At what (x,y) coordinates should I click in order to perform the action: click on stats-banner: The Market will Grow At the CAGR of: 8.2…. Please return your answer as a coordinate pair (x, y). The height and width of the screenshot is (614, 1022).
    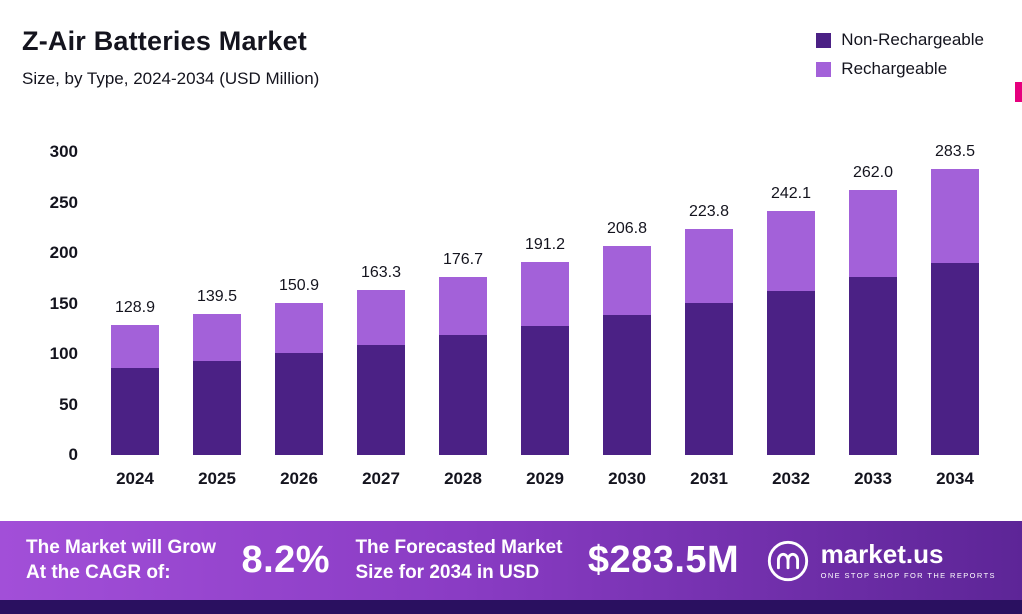
    Looking at the image, I should click on (511, 560).